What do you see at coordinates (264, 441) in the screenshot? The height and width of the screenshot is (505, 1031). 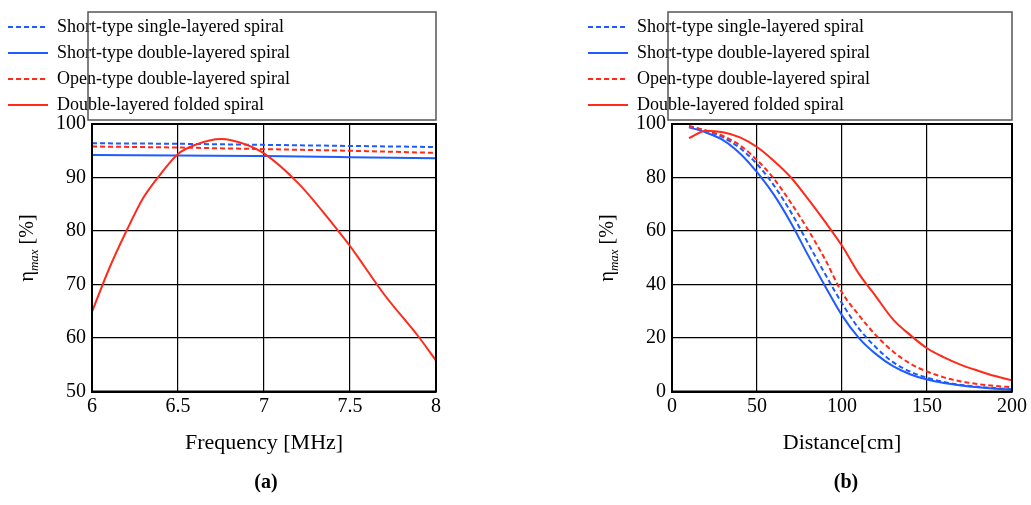 I see `x-axis-title: Frequency [MHz]` at bounding box center [264, 441].